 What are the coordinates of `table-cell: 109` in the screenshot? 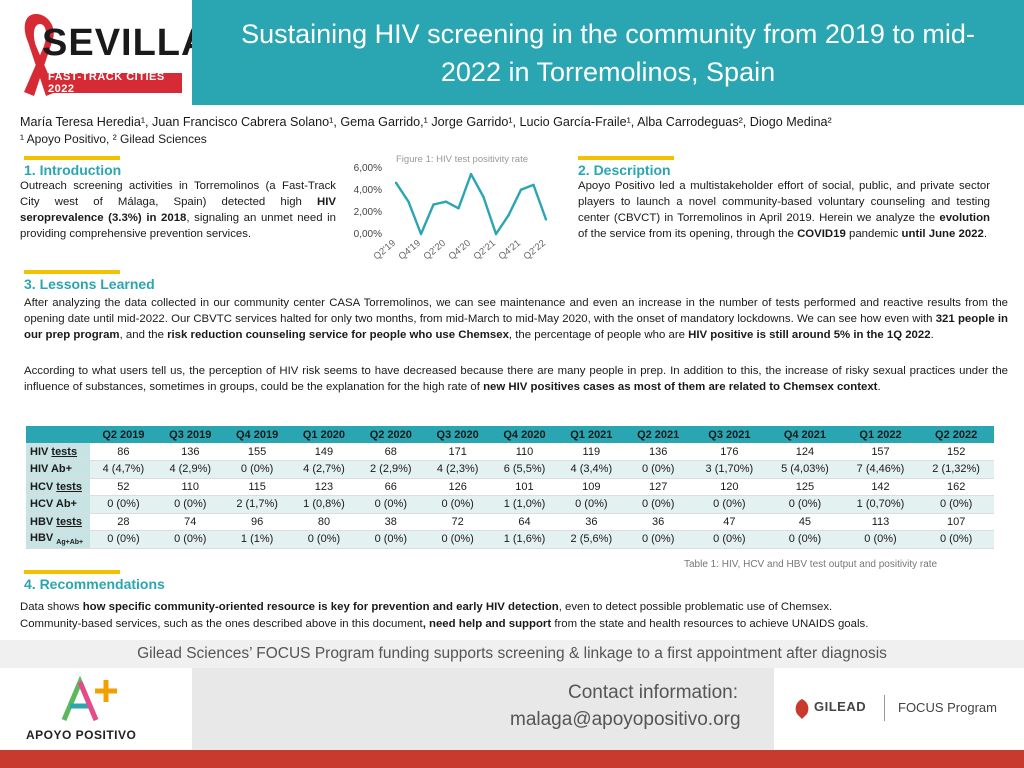 It's located at (591, 487).